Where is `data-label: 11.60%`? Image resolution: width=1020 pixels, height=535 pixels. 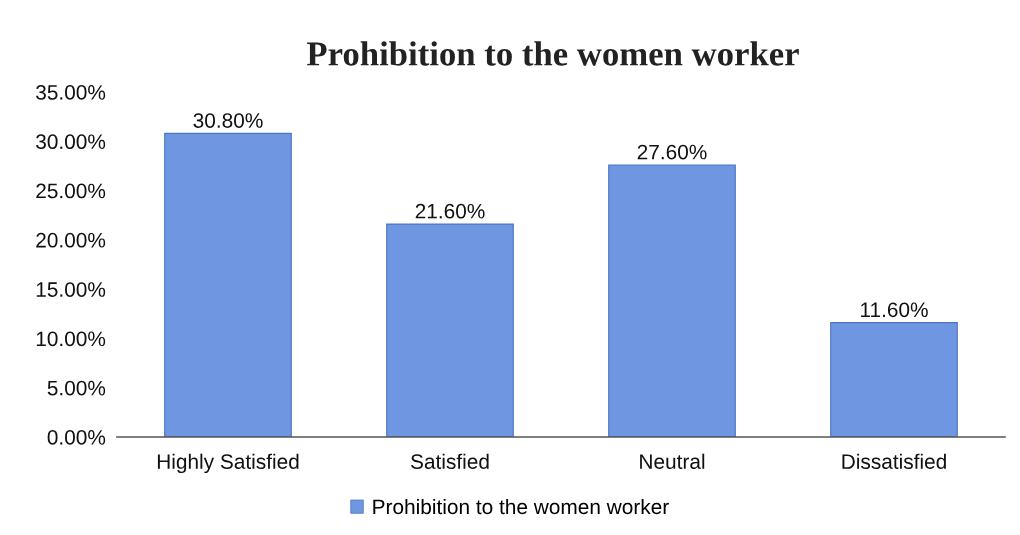
data-label: 11.60% is located at coordinates (894, 310).